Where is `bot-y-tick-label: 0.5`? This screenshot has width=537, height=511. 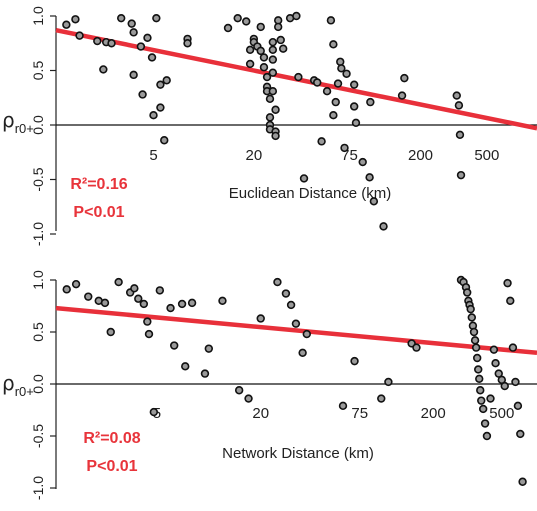 bot-y-tick-label: 0.5 is located at coordinates (38, 332).